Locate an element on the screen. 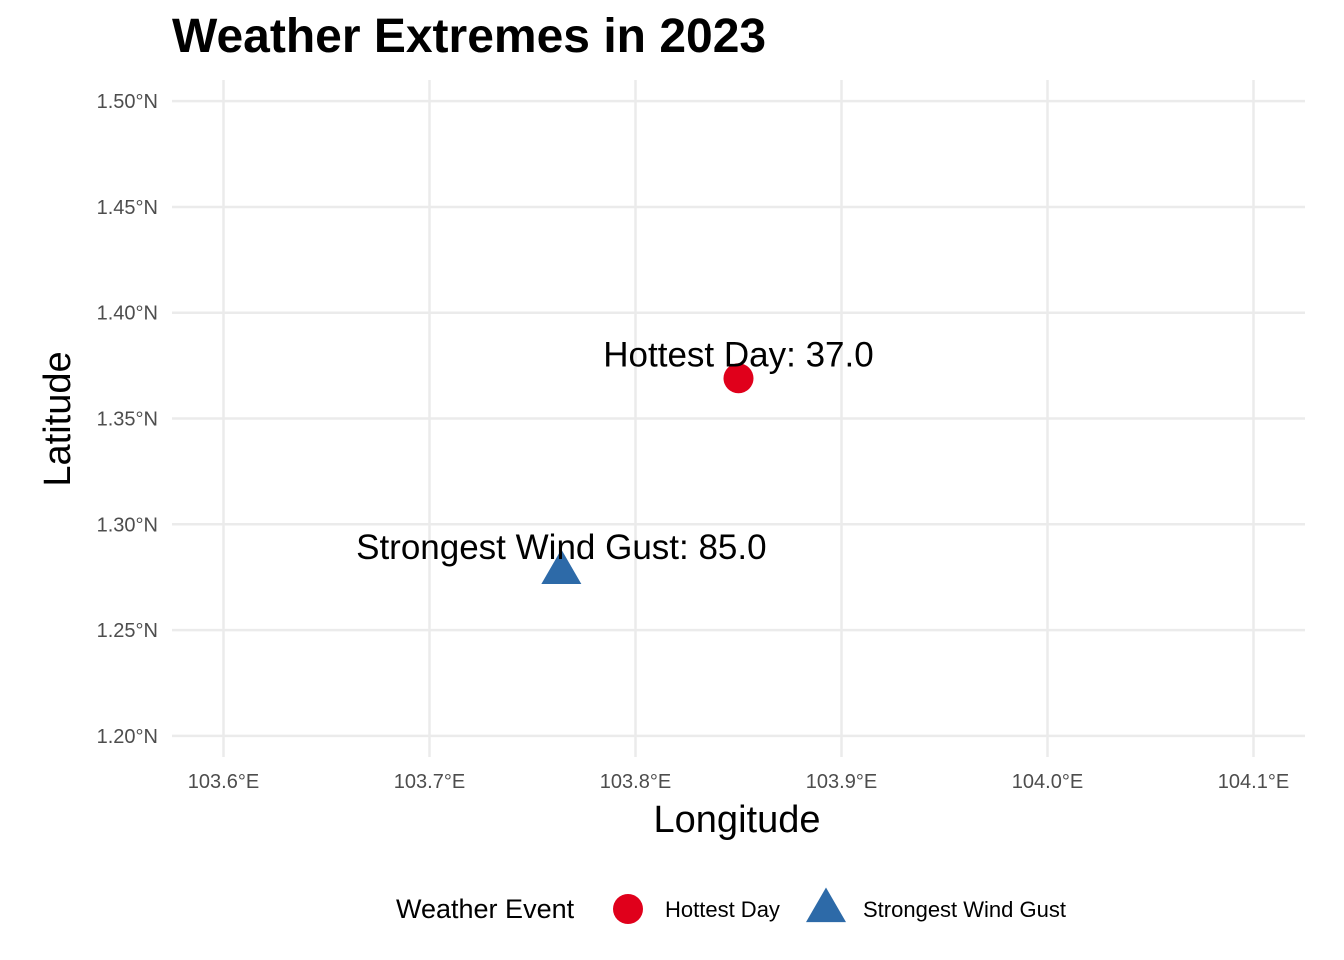 The image size is (1344, 960). legend-triangle-icon is located at coordinates (826, 905).